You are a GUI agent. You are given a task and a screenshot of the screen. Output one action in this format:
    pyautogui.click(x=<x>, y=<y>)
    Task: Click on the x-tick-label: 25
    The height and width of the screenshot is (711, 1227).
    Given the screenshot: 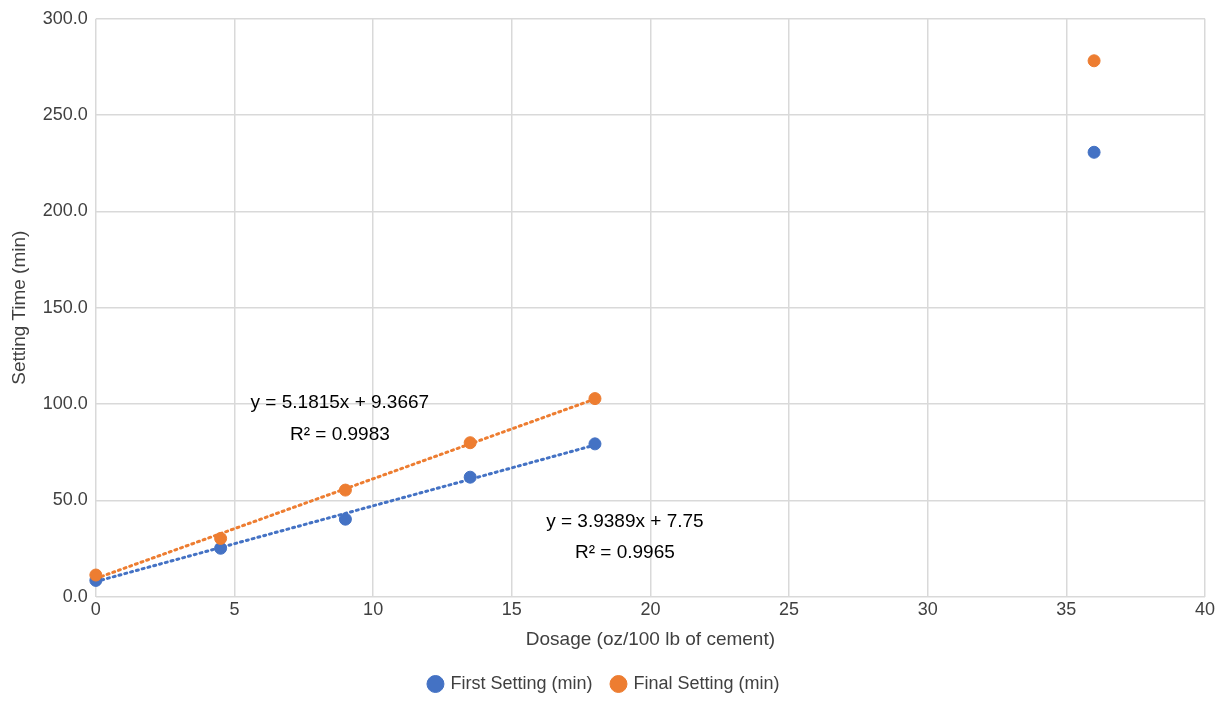 What is the action you would take?
    pyautogui.click(x=789, y=609)
    